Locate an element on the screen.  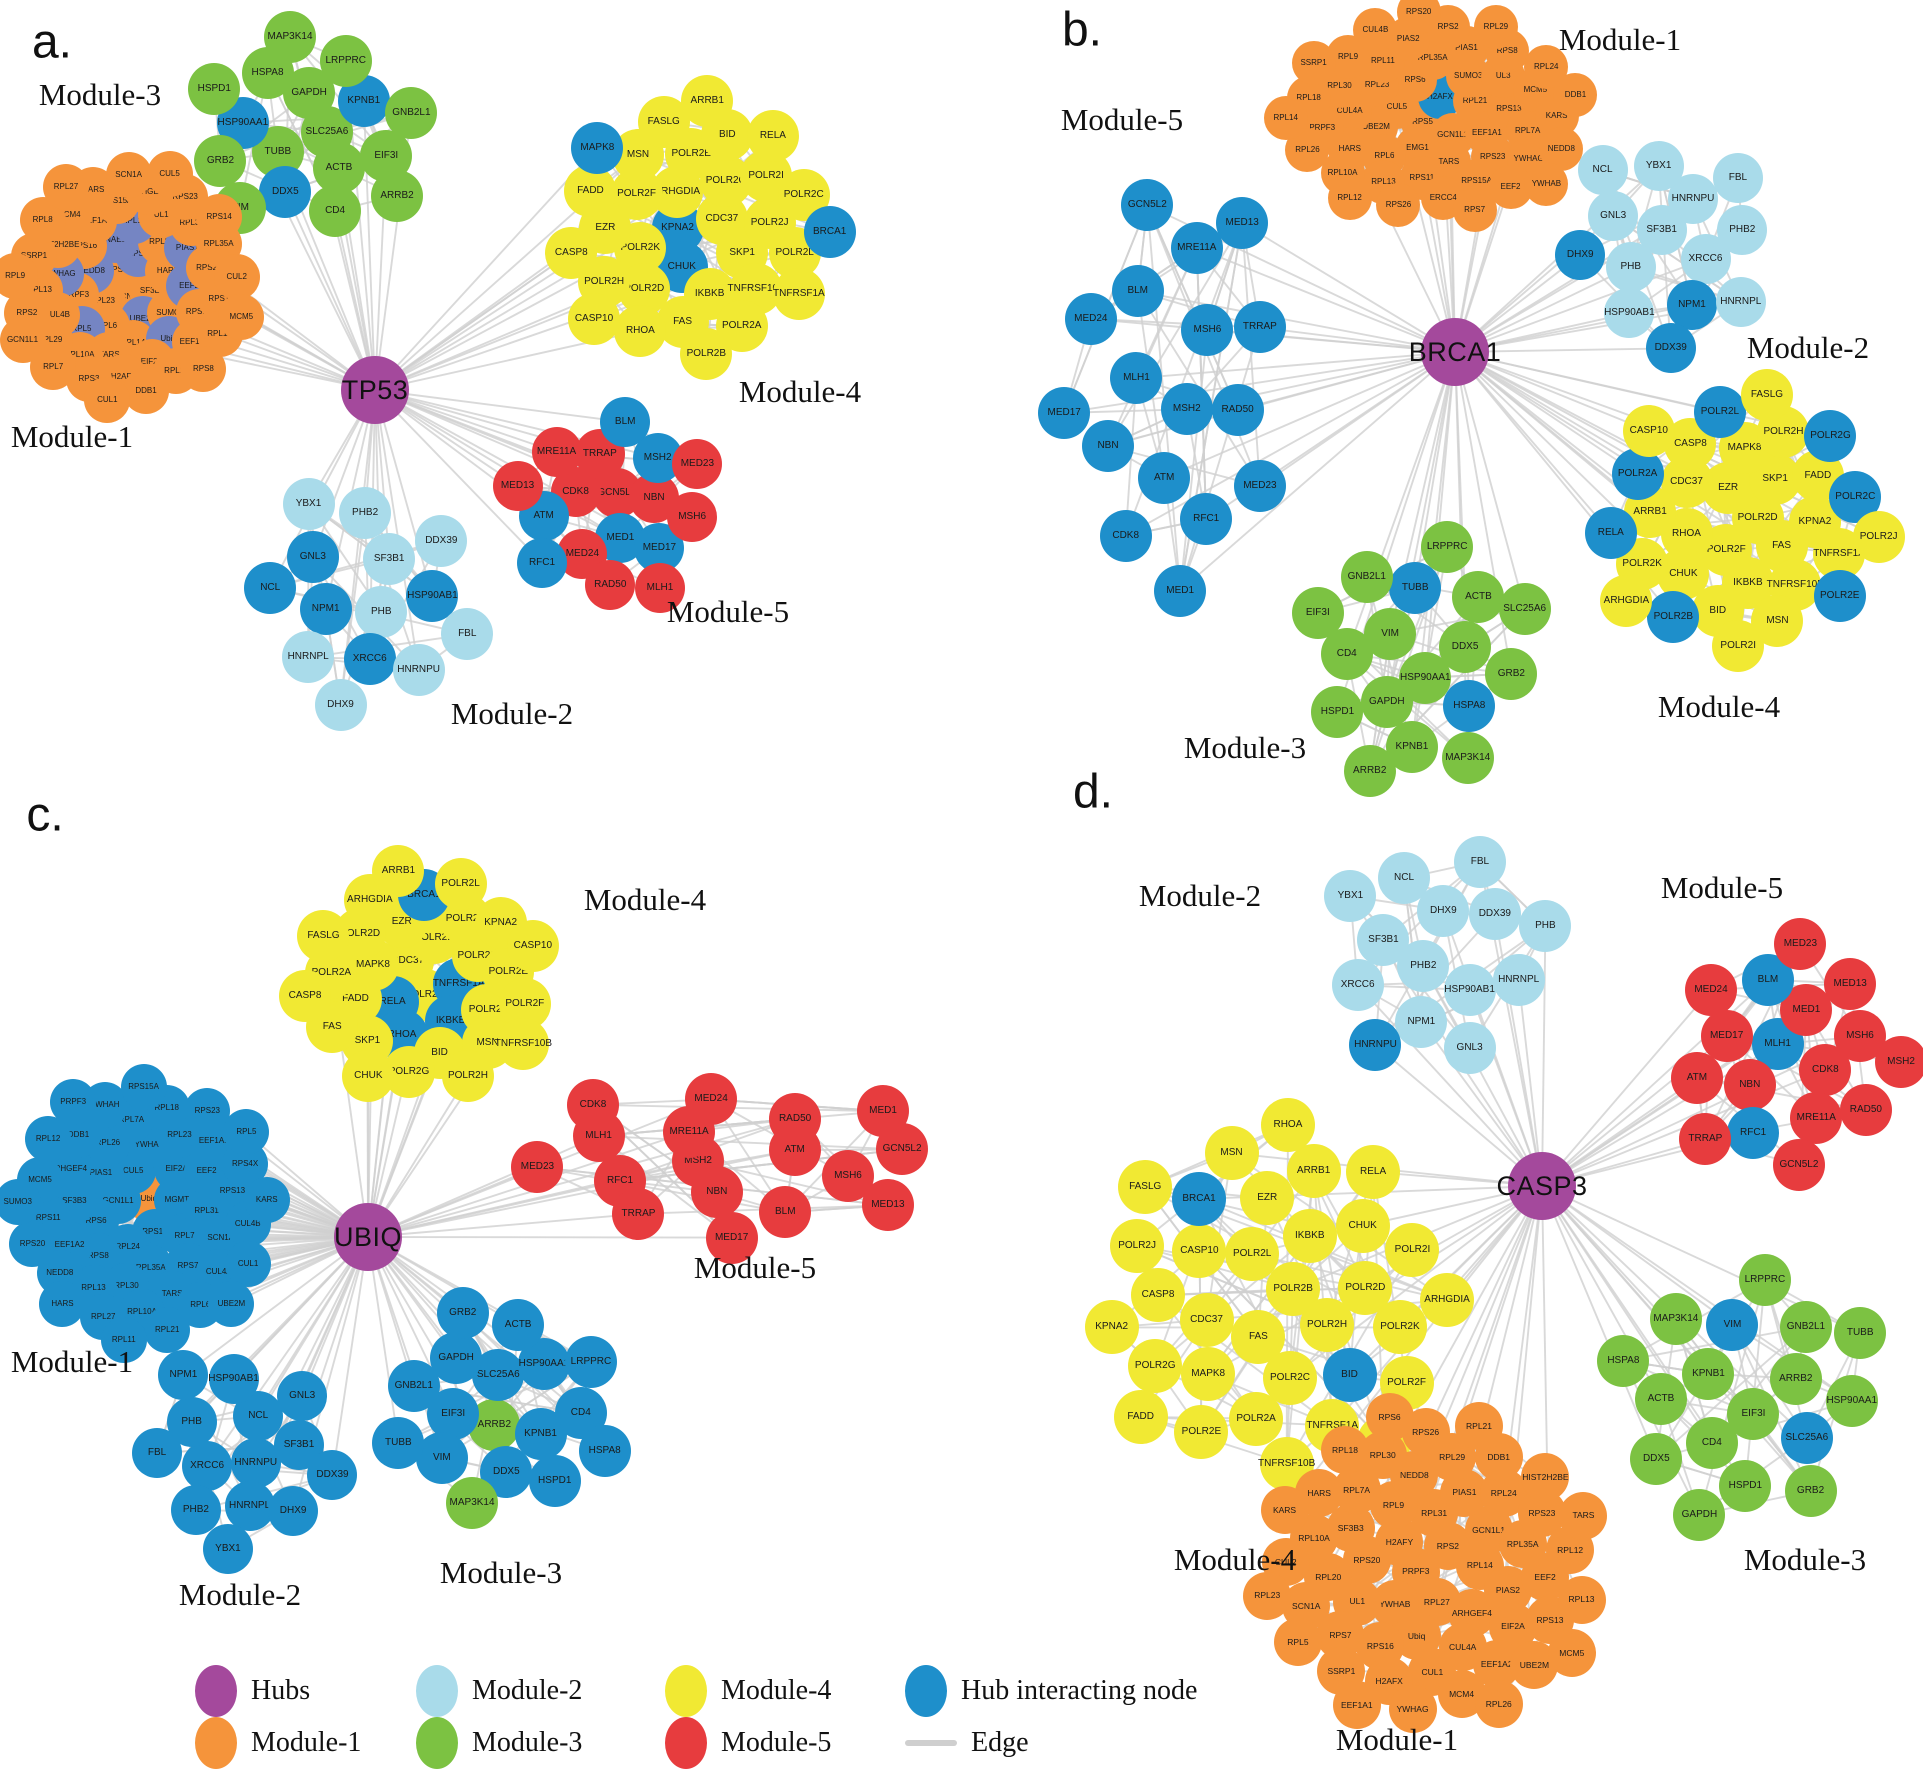
node-HSPA8: HSPA8 is located at coordinates (1469, 705).